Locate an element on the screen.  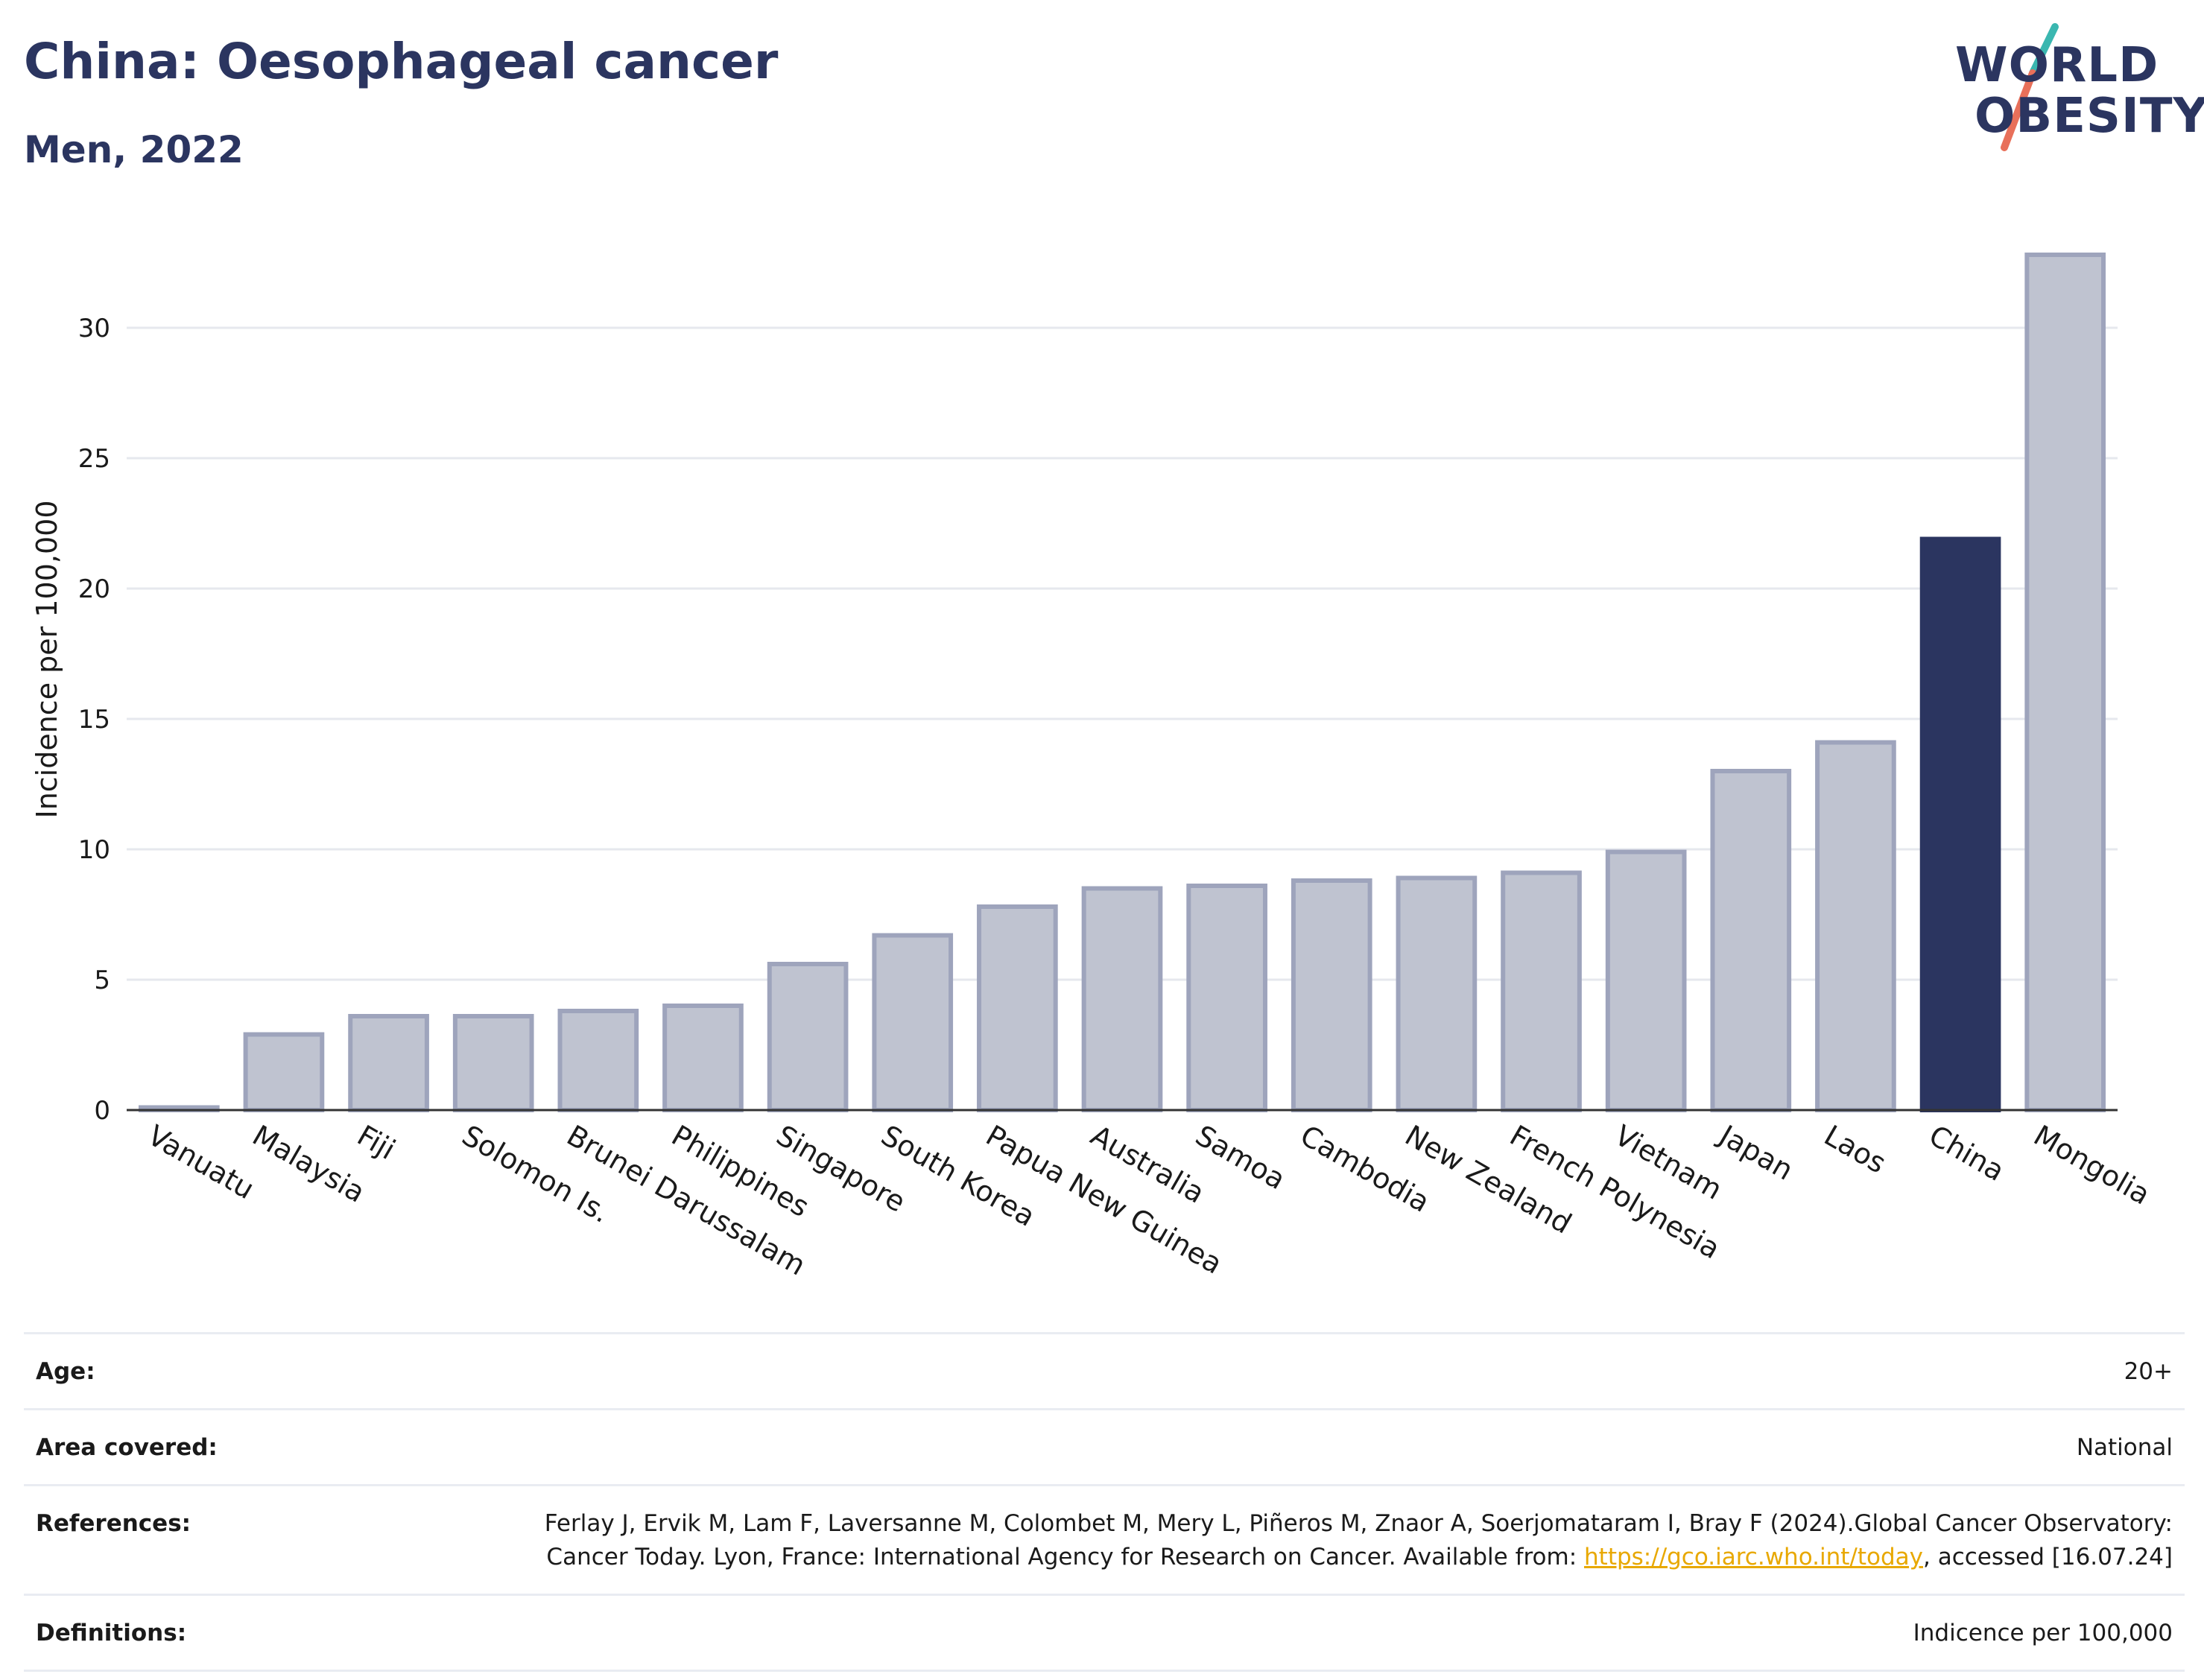
logo-text-obesity: OBESITY is located at coordinates (2089, 116).